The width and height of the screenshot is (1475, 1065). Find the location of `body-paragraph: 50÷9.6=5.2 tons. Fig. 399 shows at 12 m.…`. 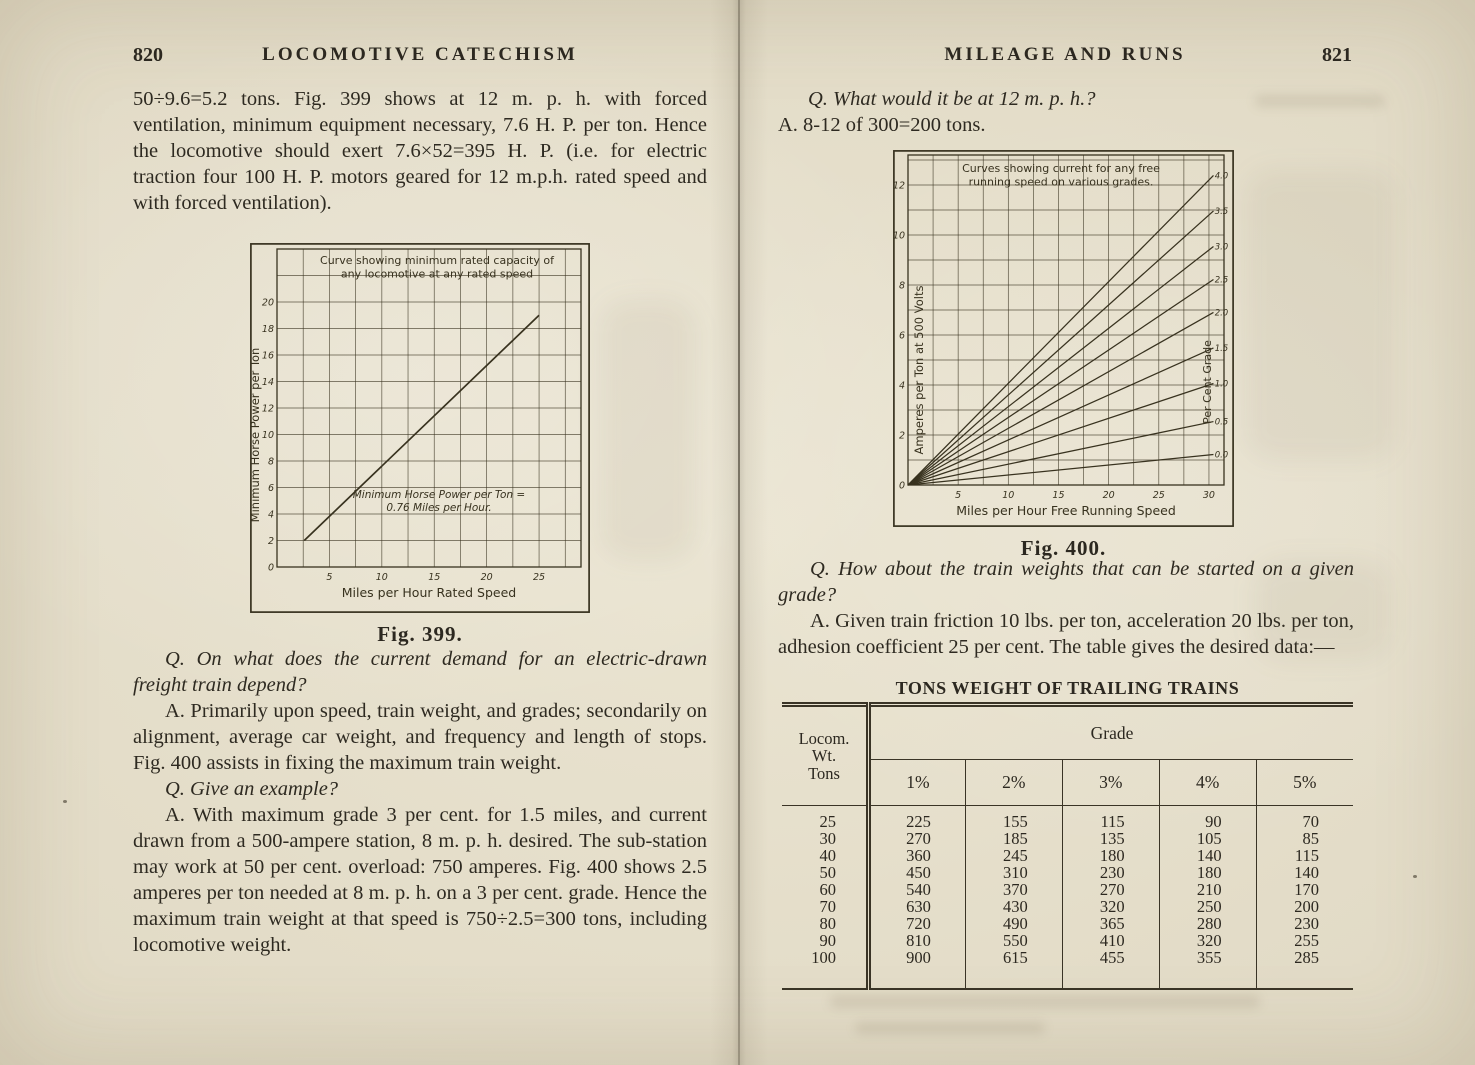

body-paragraph: 50÷9.6=5.2 tons. Fig. 399 shows at 12 m.… is located at coordinates (420, 151).